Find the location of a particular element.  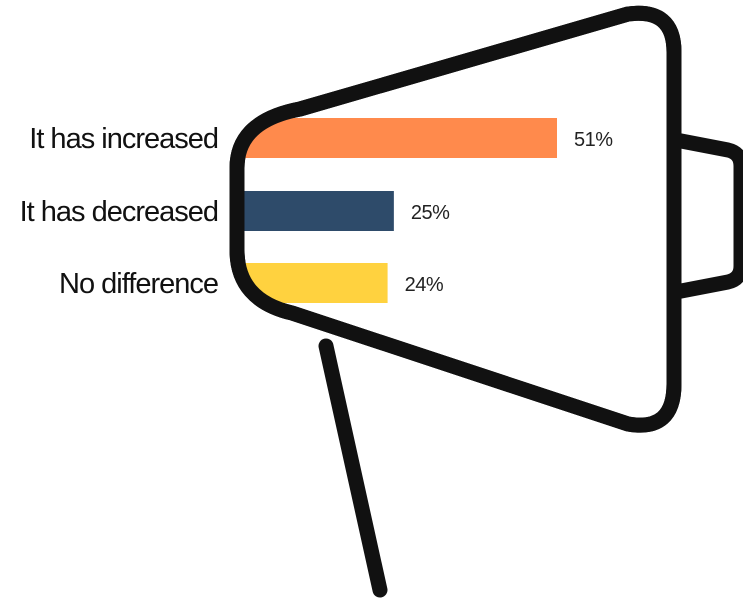

category-label-no-difference: No difference is located at coordinates (138, 284).